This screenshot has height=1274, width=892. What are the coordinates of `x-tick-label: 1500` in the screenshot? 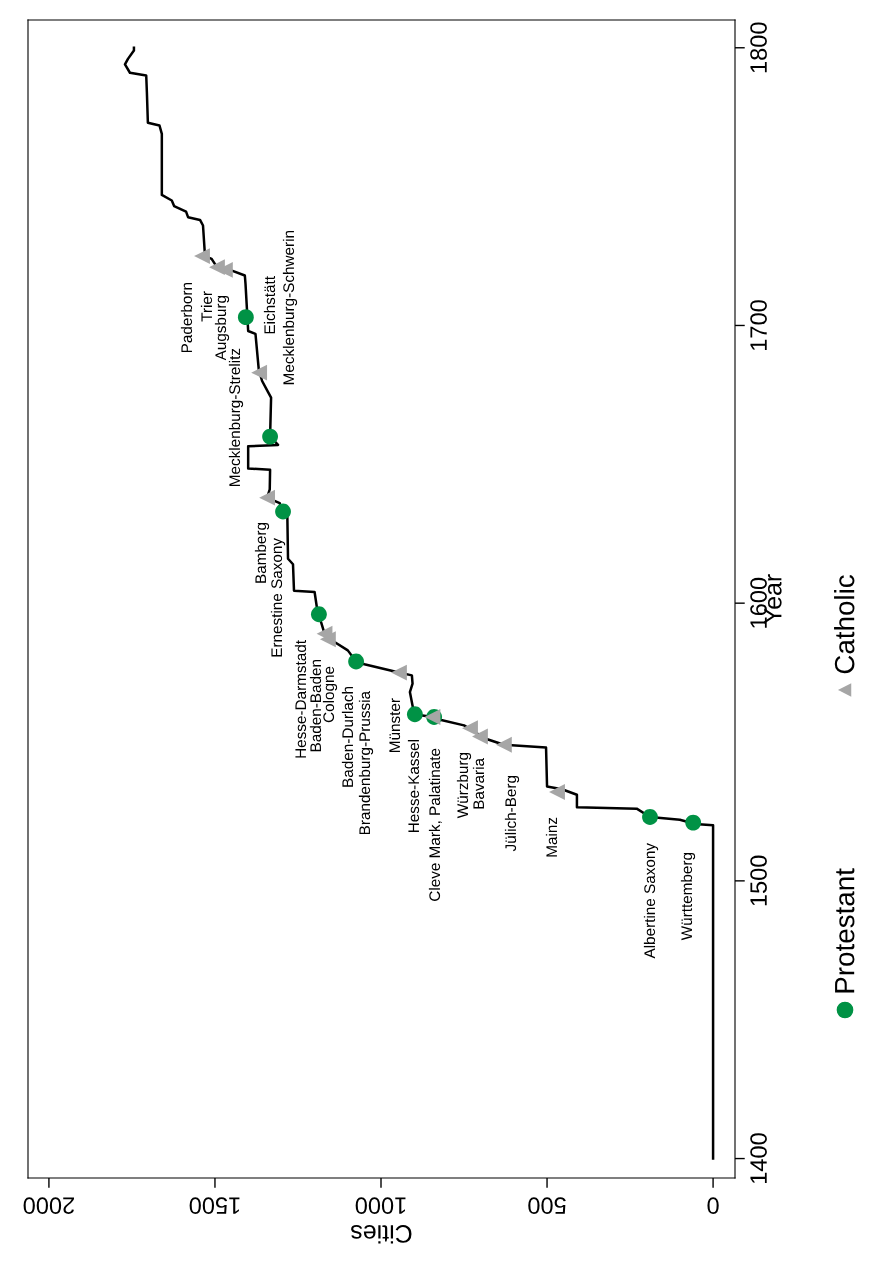 It's located at (214, 1205).